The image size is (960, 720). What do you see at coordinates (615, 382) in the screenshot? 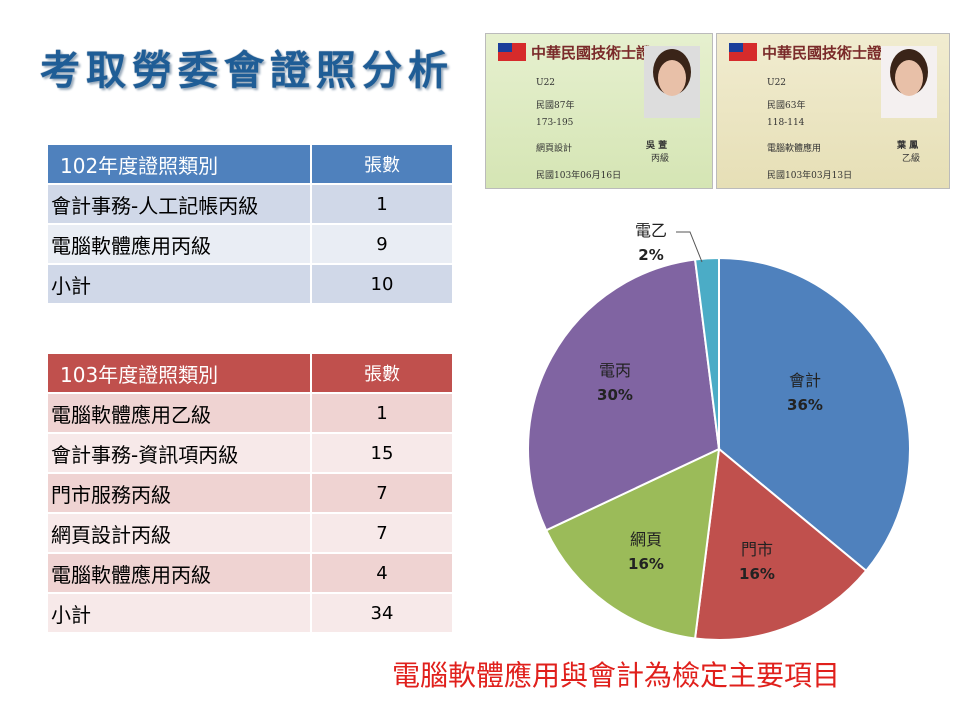
I see `label-computer-c: 電丙 30%` at bounding box center [615, 382].